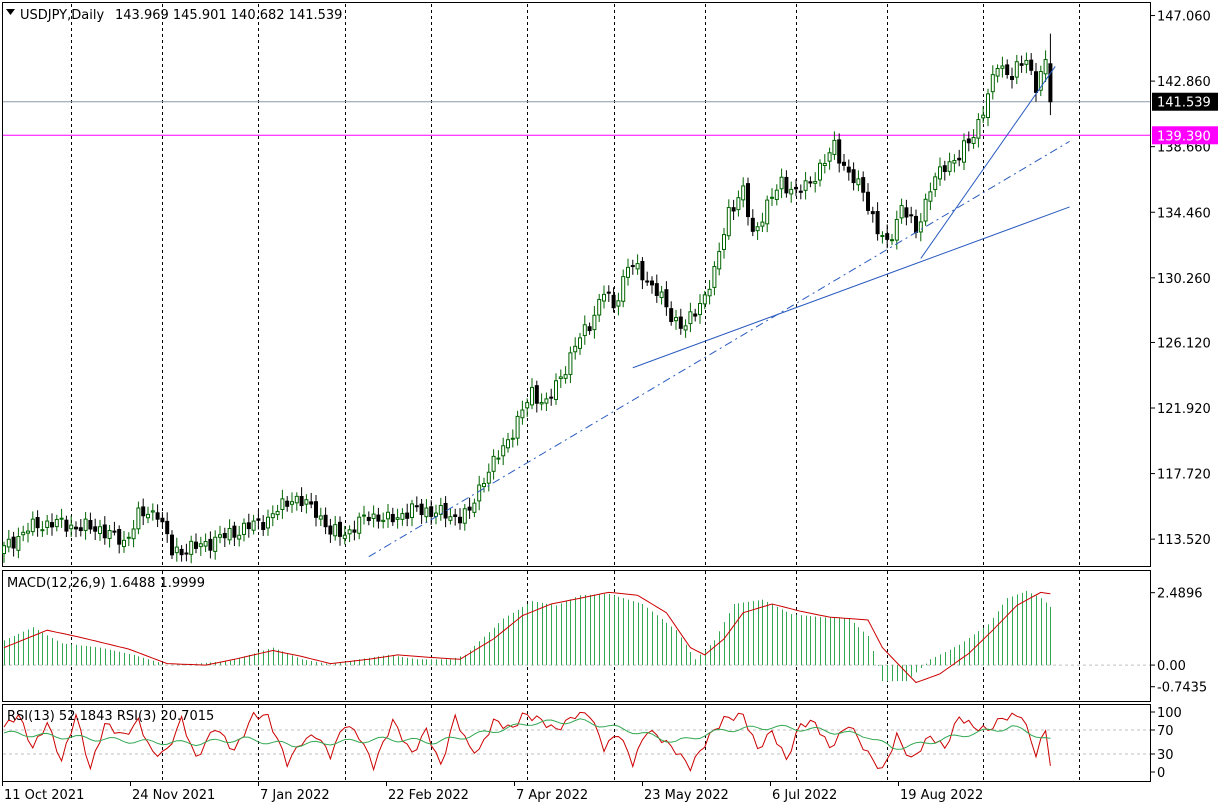  Describe the element at coordinates (988, 162) in the screenshot. I see `trendline` at that location.